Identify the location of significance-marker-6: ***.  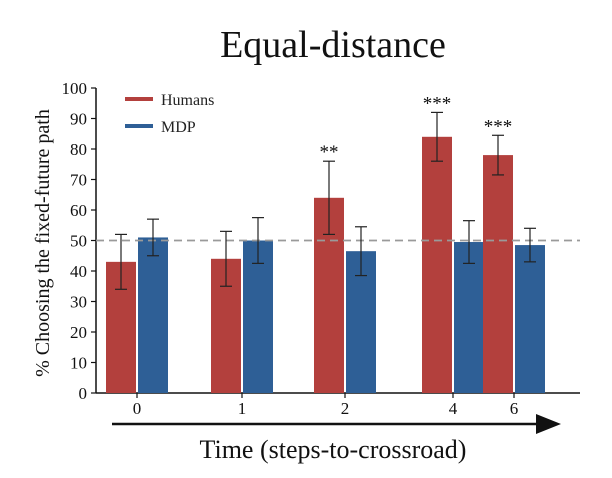
(498, 126).